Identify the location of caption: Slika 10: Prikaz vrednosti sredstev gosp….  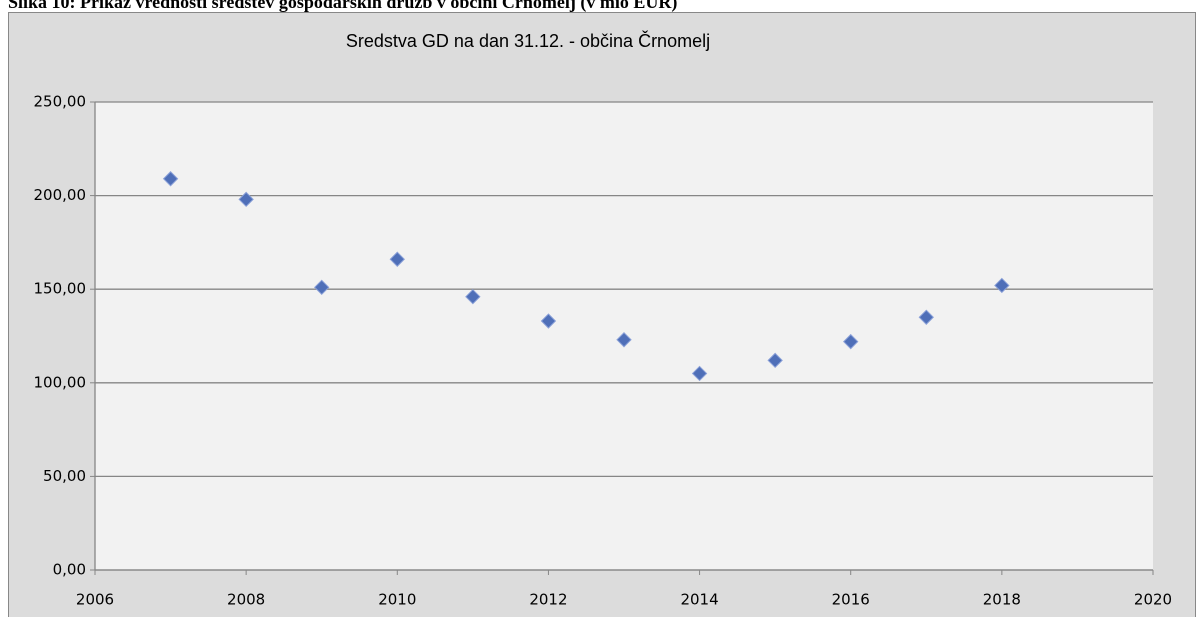
(342, 6).